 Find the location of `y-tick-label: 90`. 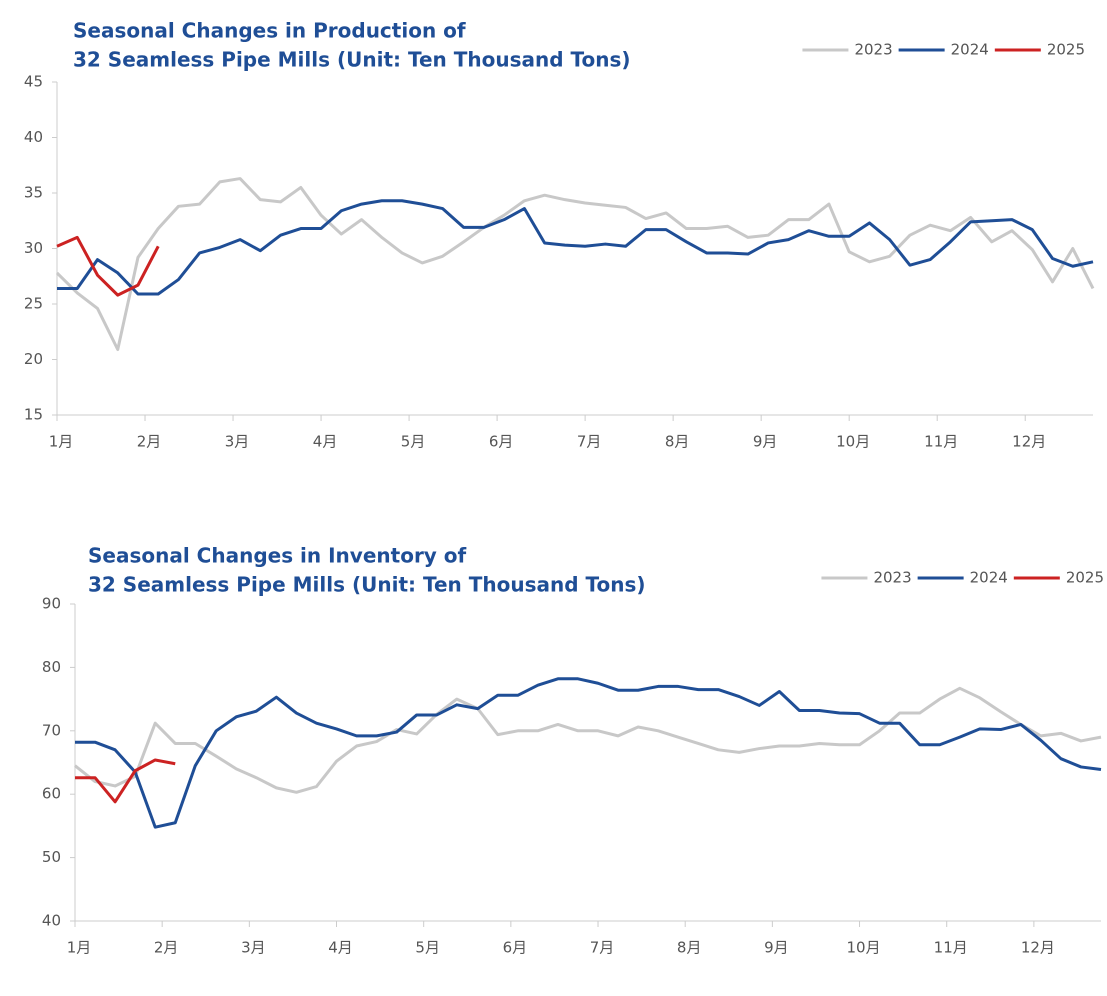

y-tick-label: 90 is located at coordinates (51, 604).